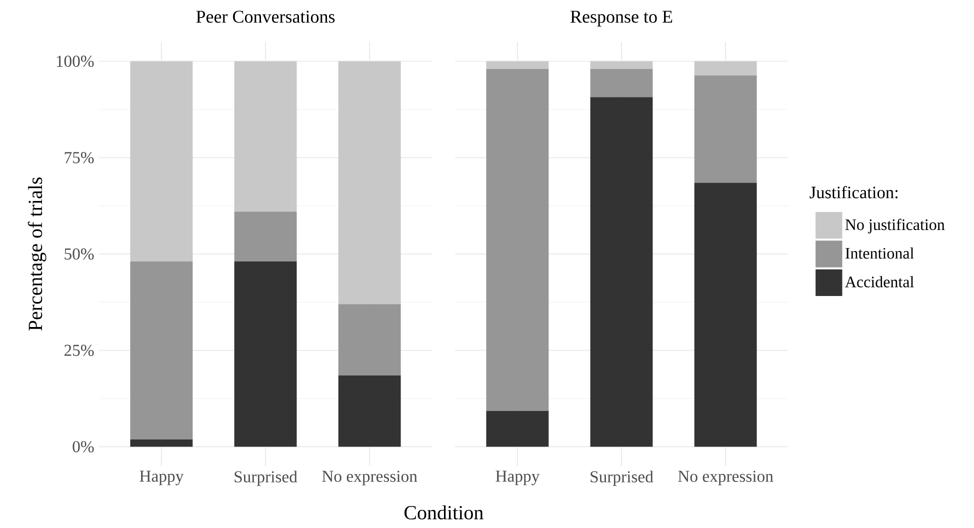 Image resolution: width=974 pixels, height=528 pixels. What do you see at coordinates (895, 226) in the screenshot?
I see `legend-label: No justification` at bounding box center [895, 226].